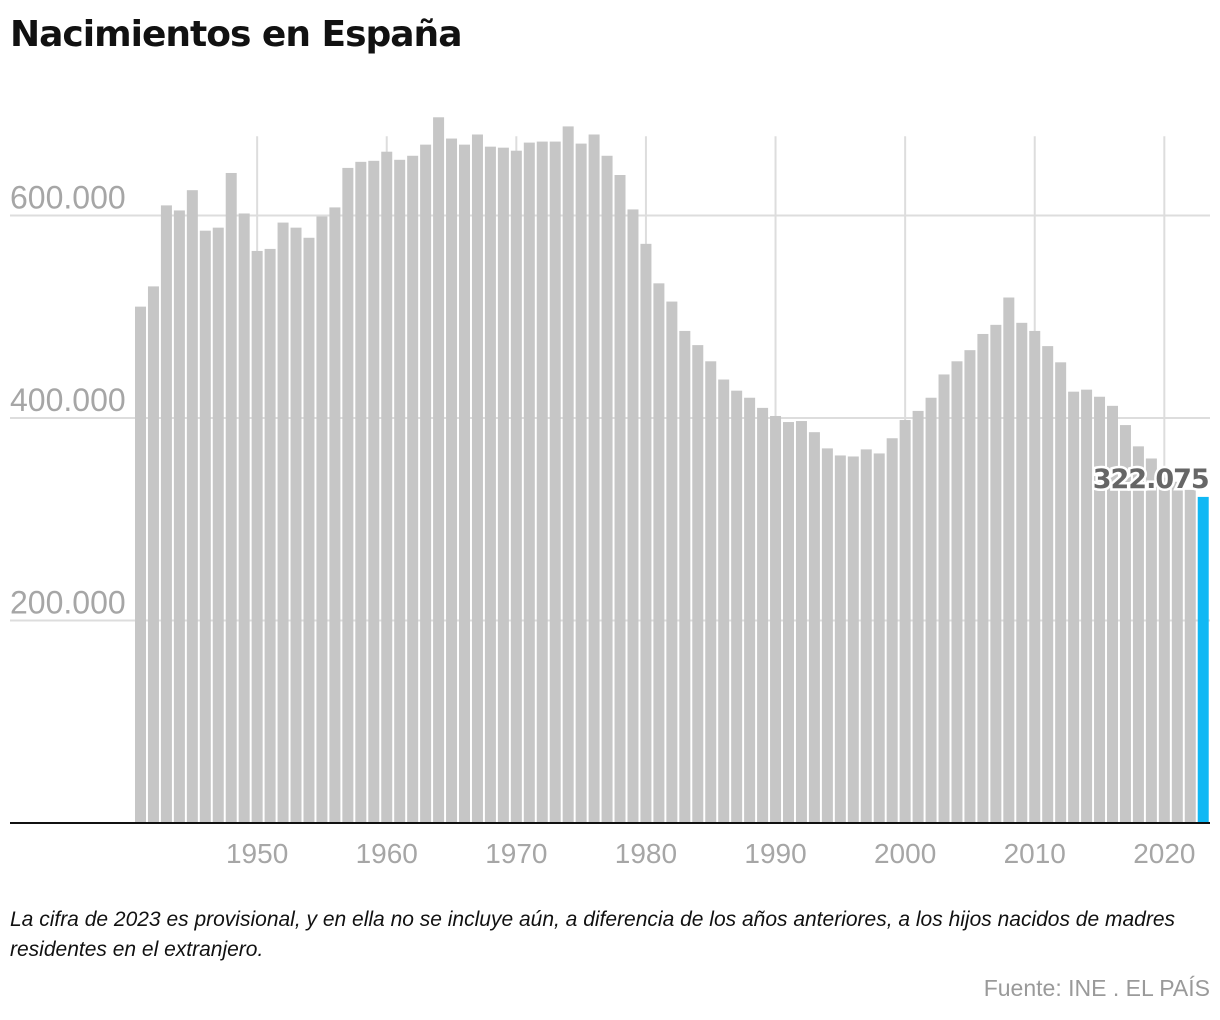 The width and height of the screenshot is (1220, 1020). I want to click on bar-1990, so click(776, 619).